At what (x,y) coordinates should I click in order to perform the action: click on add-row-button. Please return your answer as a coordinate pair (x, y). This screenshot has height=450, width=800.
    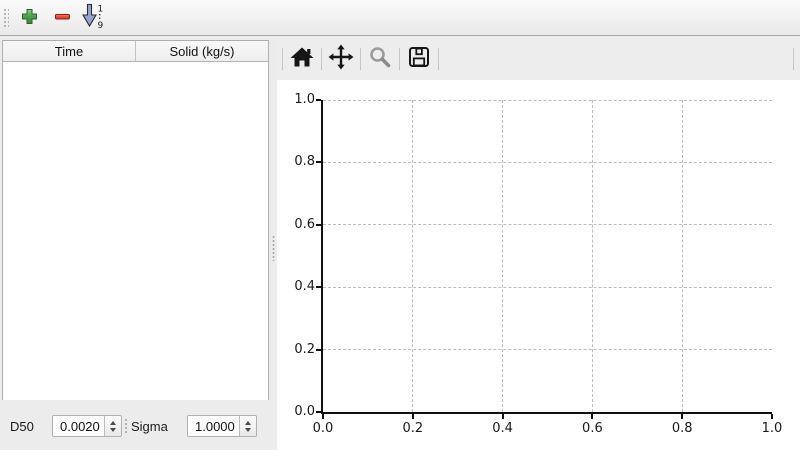
    Looking at the image, I should click on (29, 18).